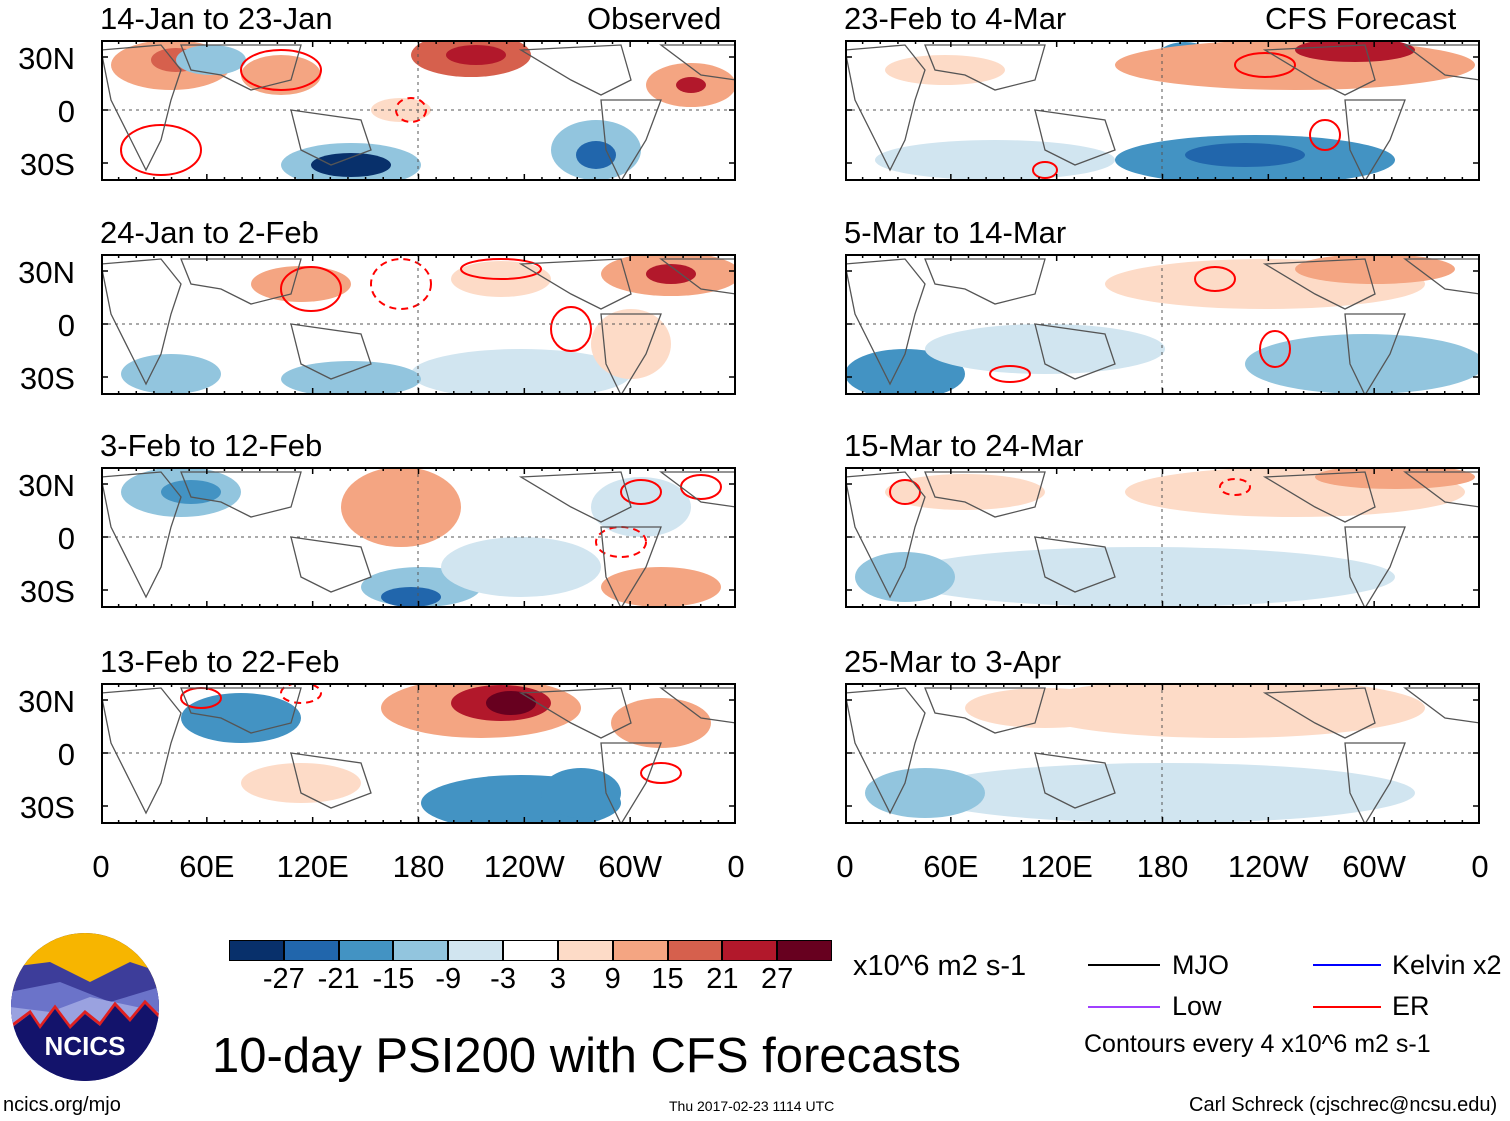 This screenshot has height=1121, width=1510. Describe the element at coordinates (503, 979) in the screenshot. I see `colorbar-label: -3` at that location.